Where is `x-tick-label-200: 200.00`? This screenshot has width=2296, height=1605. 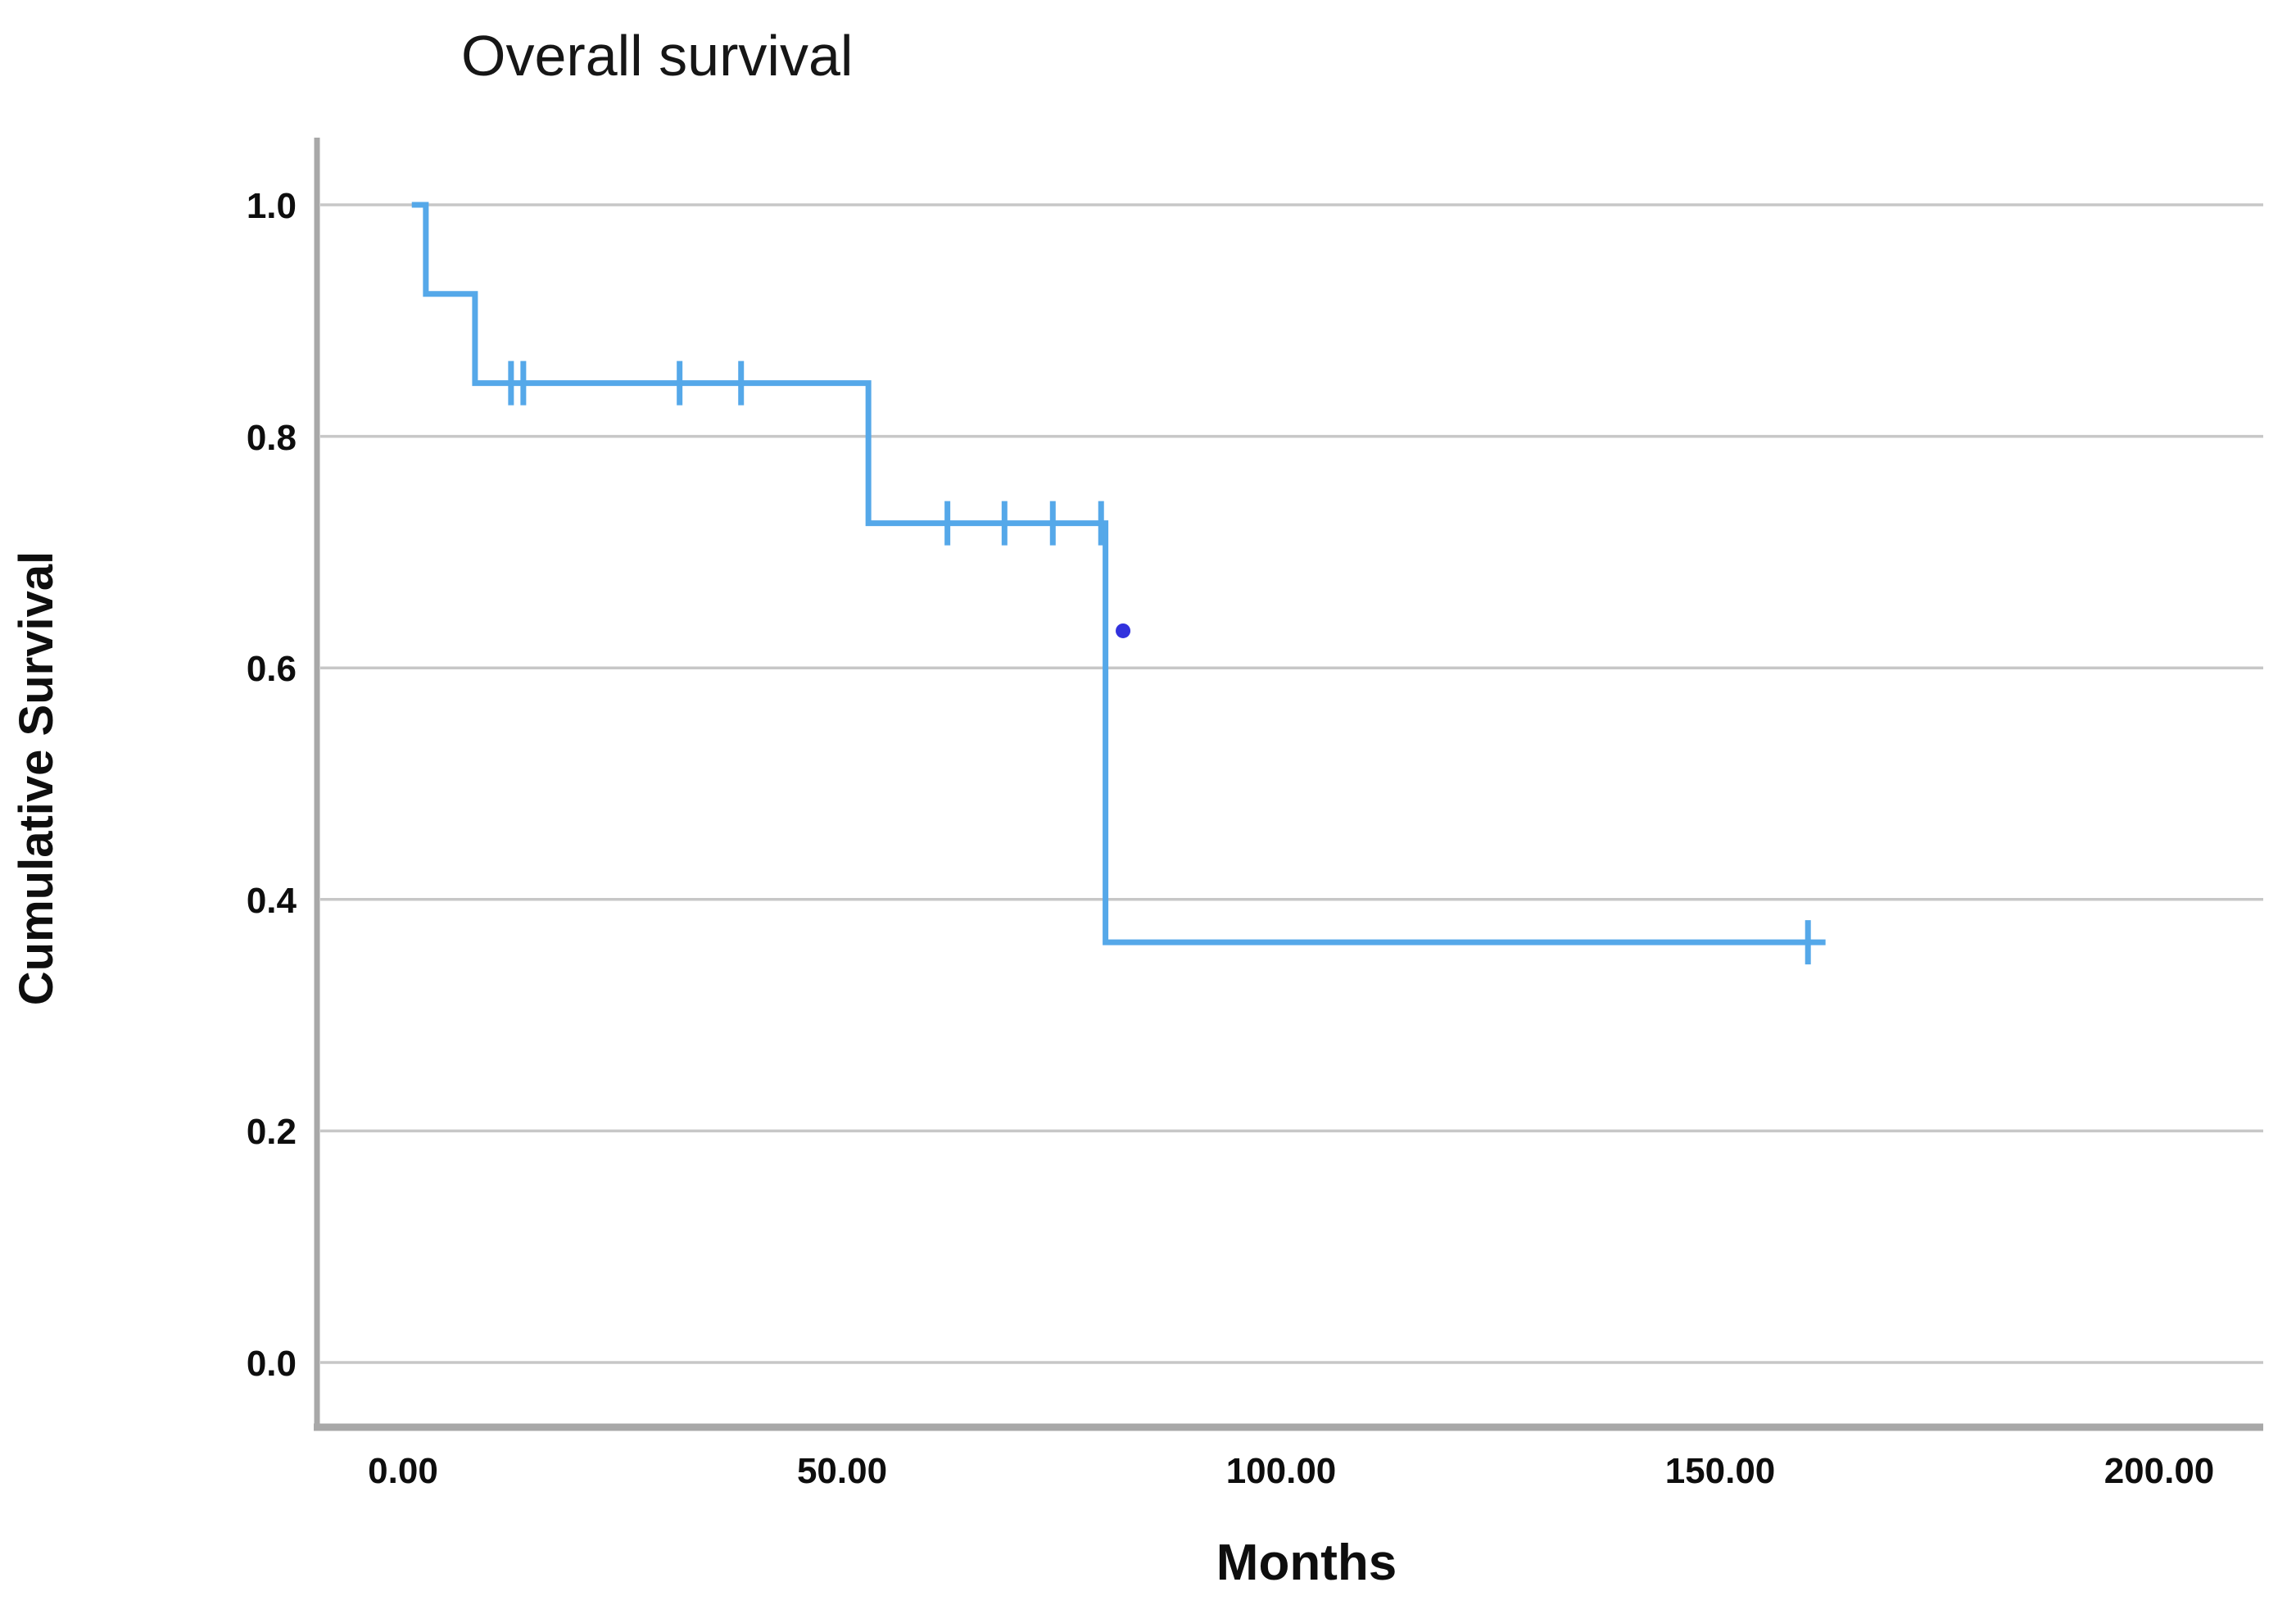
x-tick-label-200: 200.00 is located at coordinates (2159, 1471).